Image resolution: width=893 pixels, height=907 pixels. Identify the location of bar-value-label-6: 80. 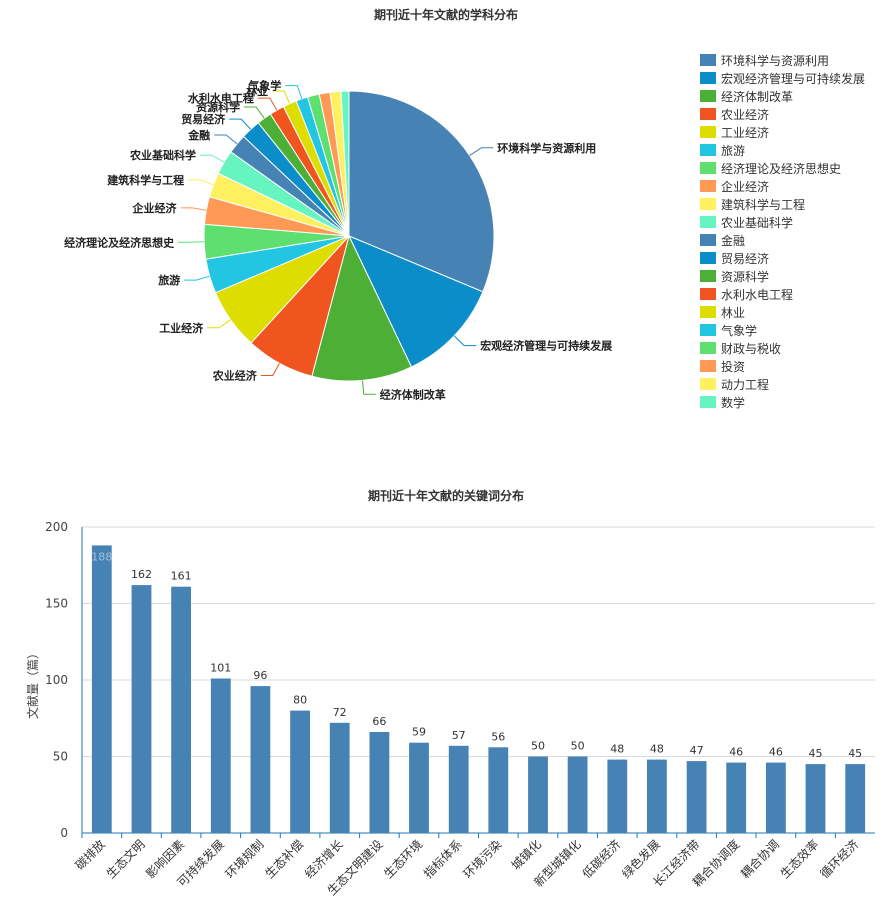
(300, 700).